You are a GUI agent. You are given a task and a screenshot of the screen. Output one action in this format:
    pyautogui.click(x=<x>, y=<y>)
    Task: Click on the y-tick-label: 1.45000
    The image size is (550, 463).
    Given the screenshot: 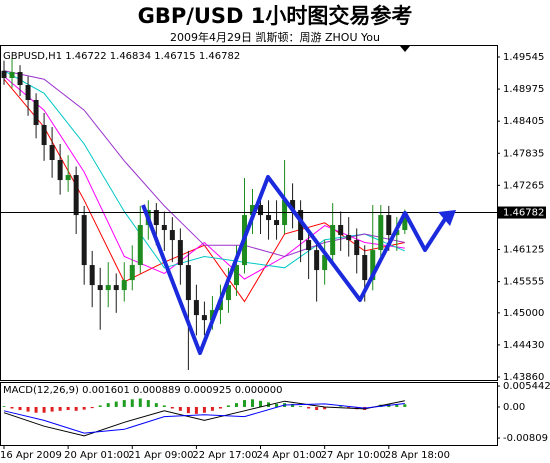 What is the action you would take?
    pyautogui.click(x=523, y=313)
    